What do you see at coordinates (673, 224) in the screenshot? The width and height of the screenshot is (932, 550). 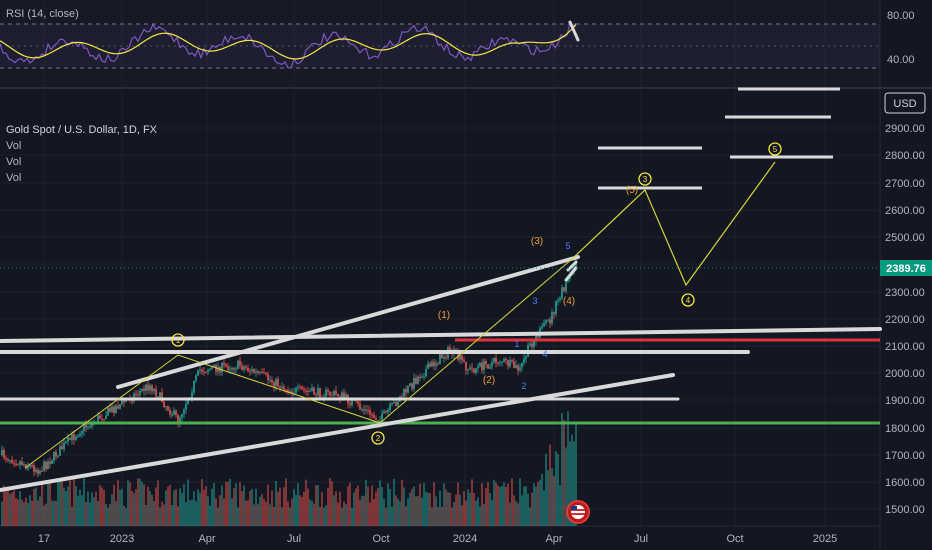 I see `elliott-wave-path-projection` at bounding box center [673, 224].